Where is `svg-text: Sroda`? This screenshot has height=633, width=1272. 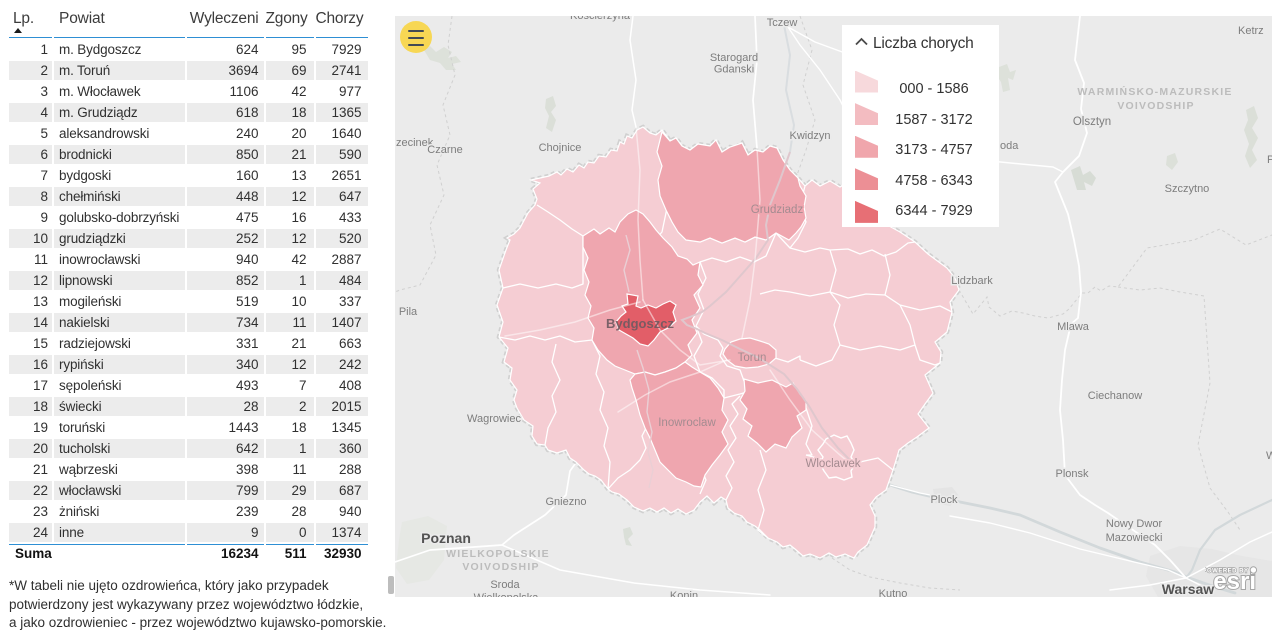
svg-text: Sroda is located at coordinates (505, 585).